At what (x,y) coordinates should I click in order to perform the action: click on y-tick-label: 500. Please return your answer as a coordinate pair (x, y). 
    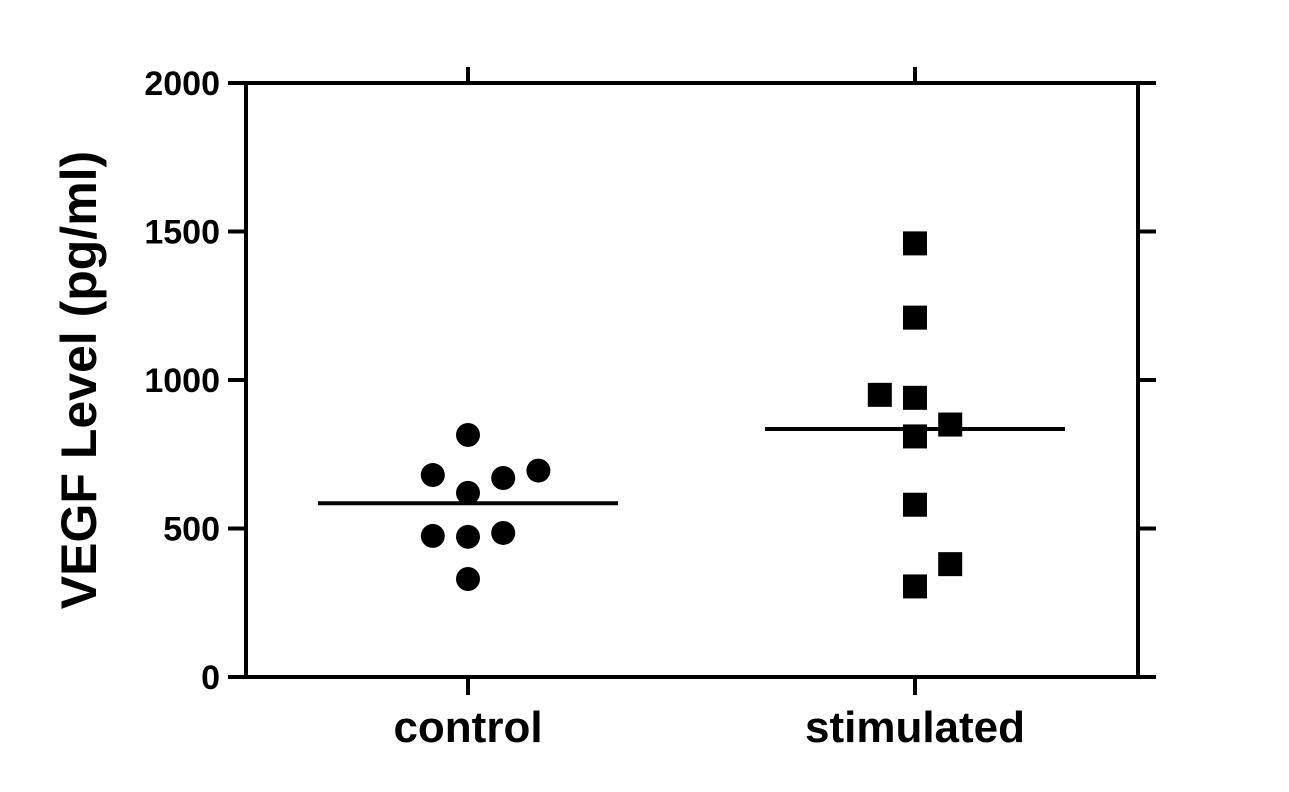
    Looking at the image, I should click on (191, 530).